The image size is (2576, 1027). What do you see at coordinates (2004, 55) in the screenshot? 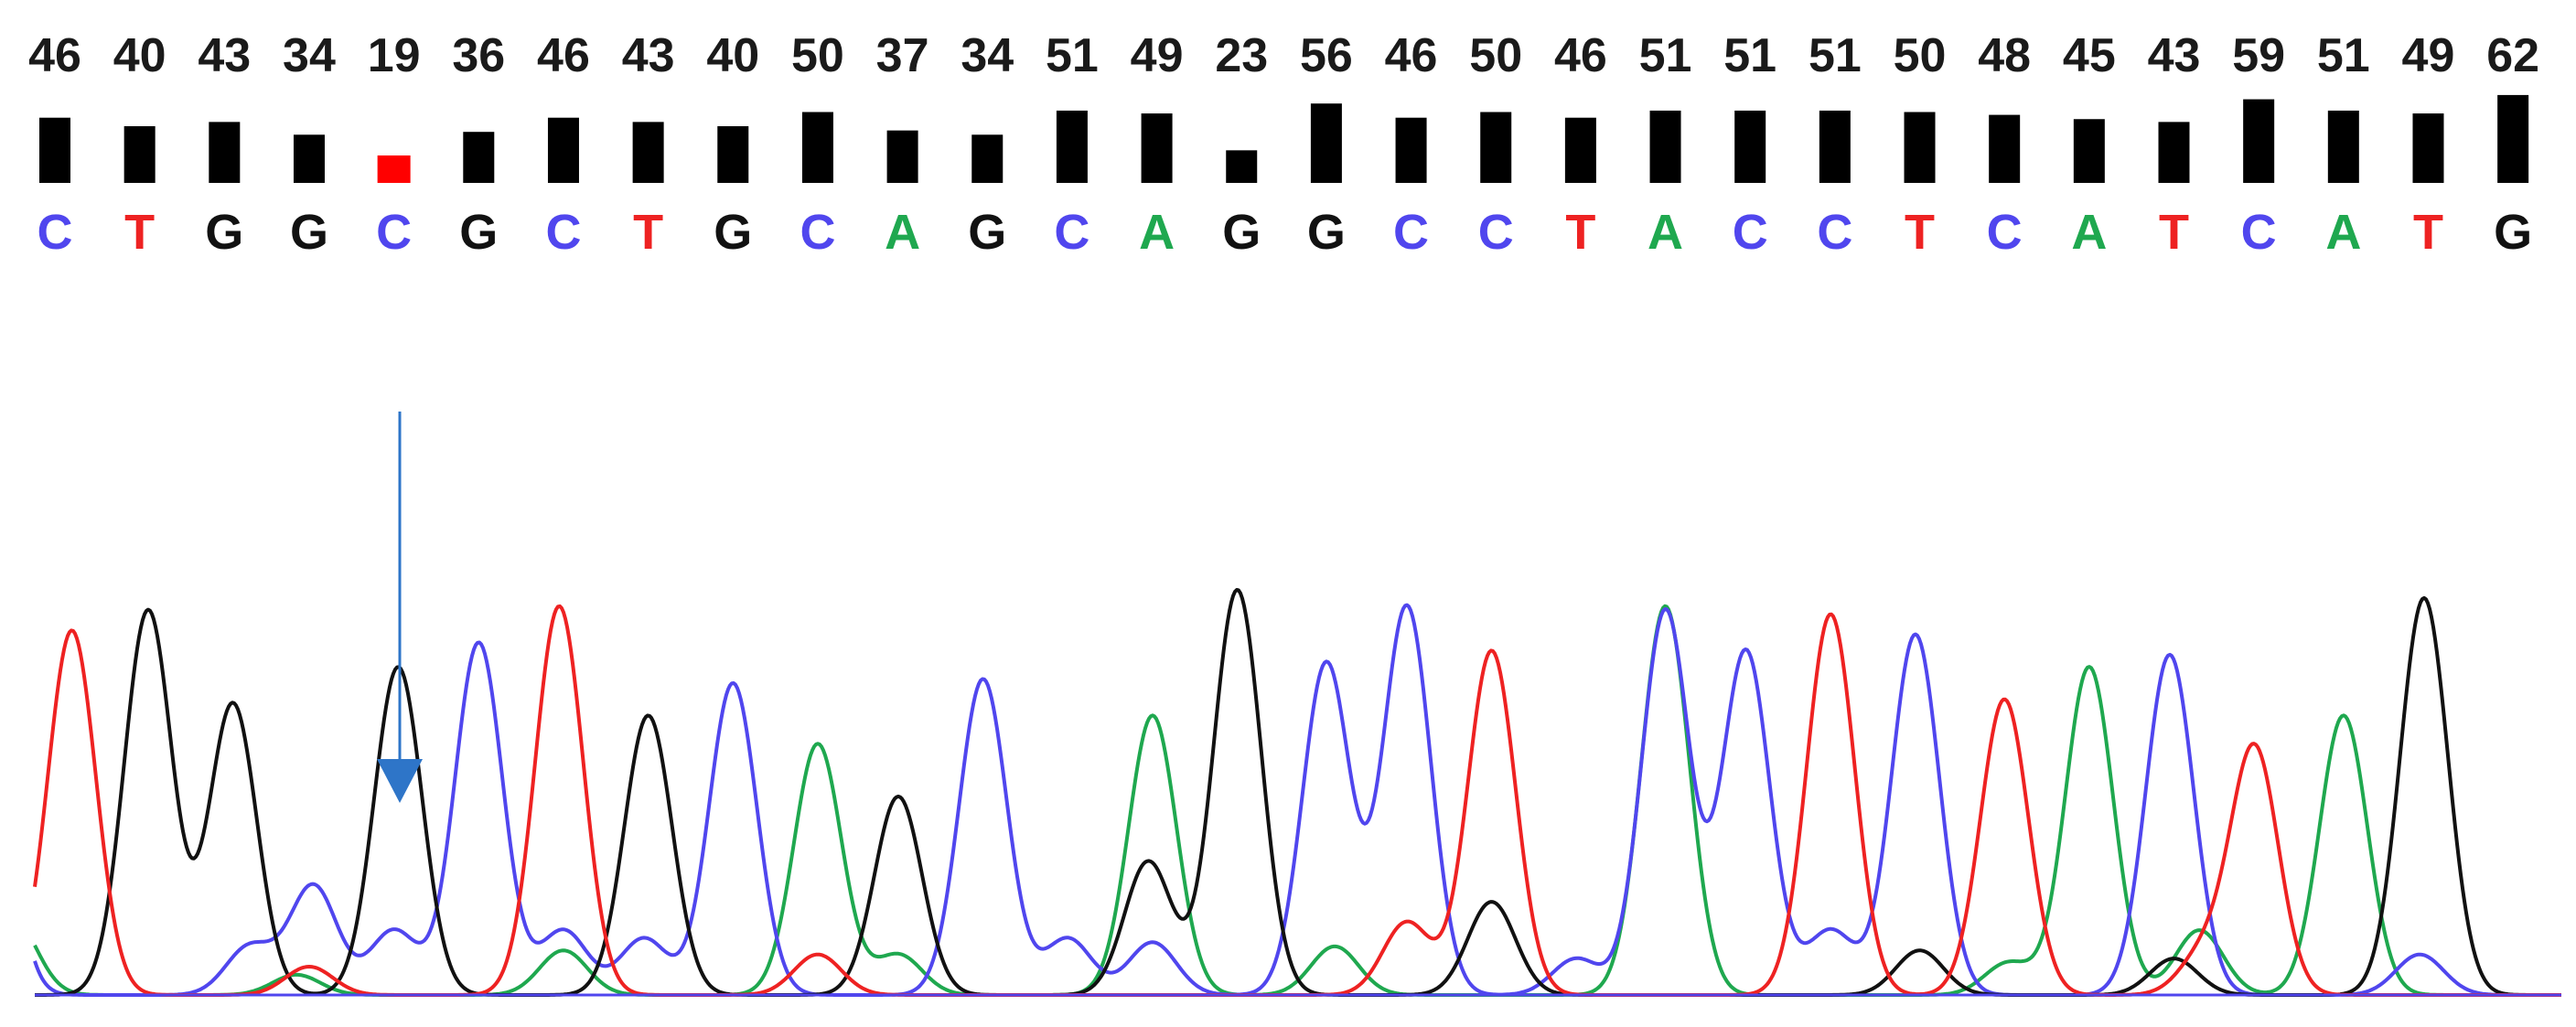
I see `quality-value-label: 48` at bounding box center [2004, 55].